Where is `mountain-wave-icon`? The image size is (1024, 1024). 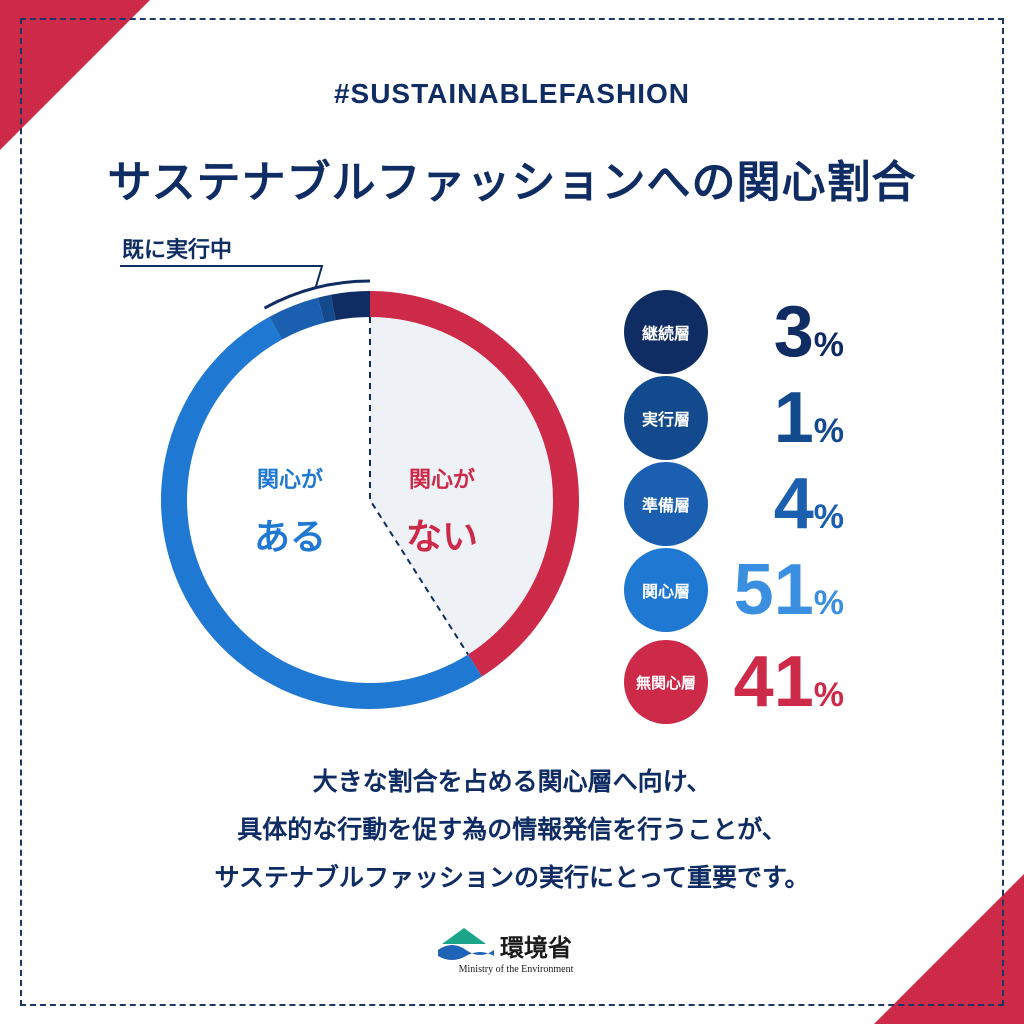
mountain-wave-icon is located at coordinates (466, 944).